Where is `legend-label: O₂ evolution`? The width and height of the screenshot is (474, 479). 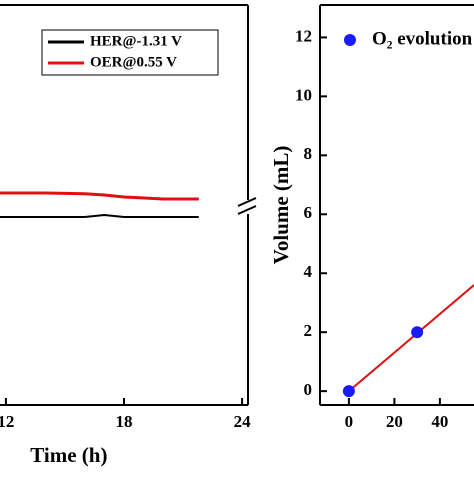 legend-label: O₂ evolution is located at coordinates (422, 38).